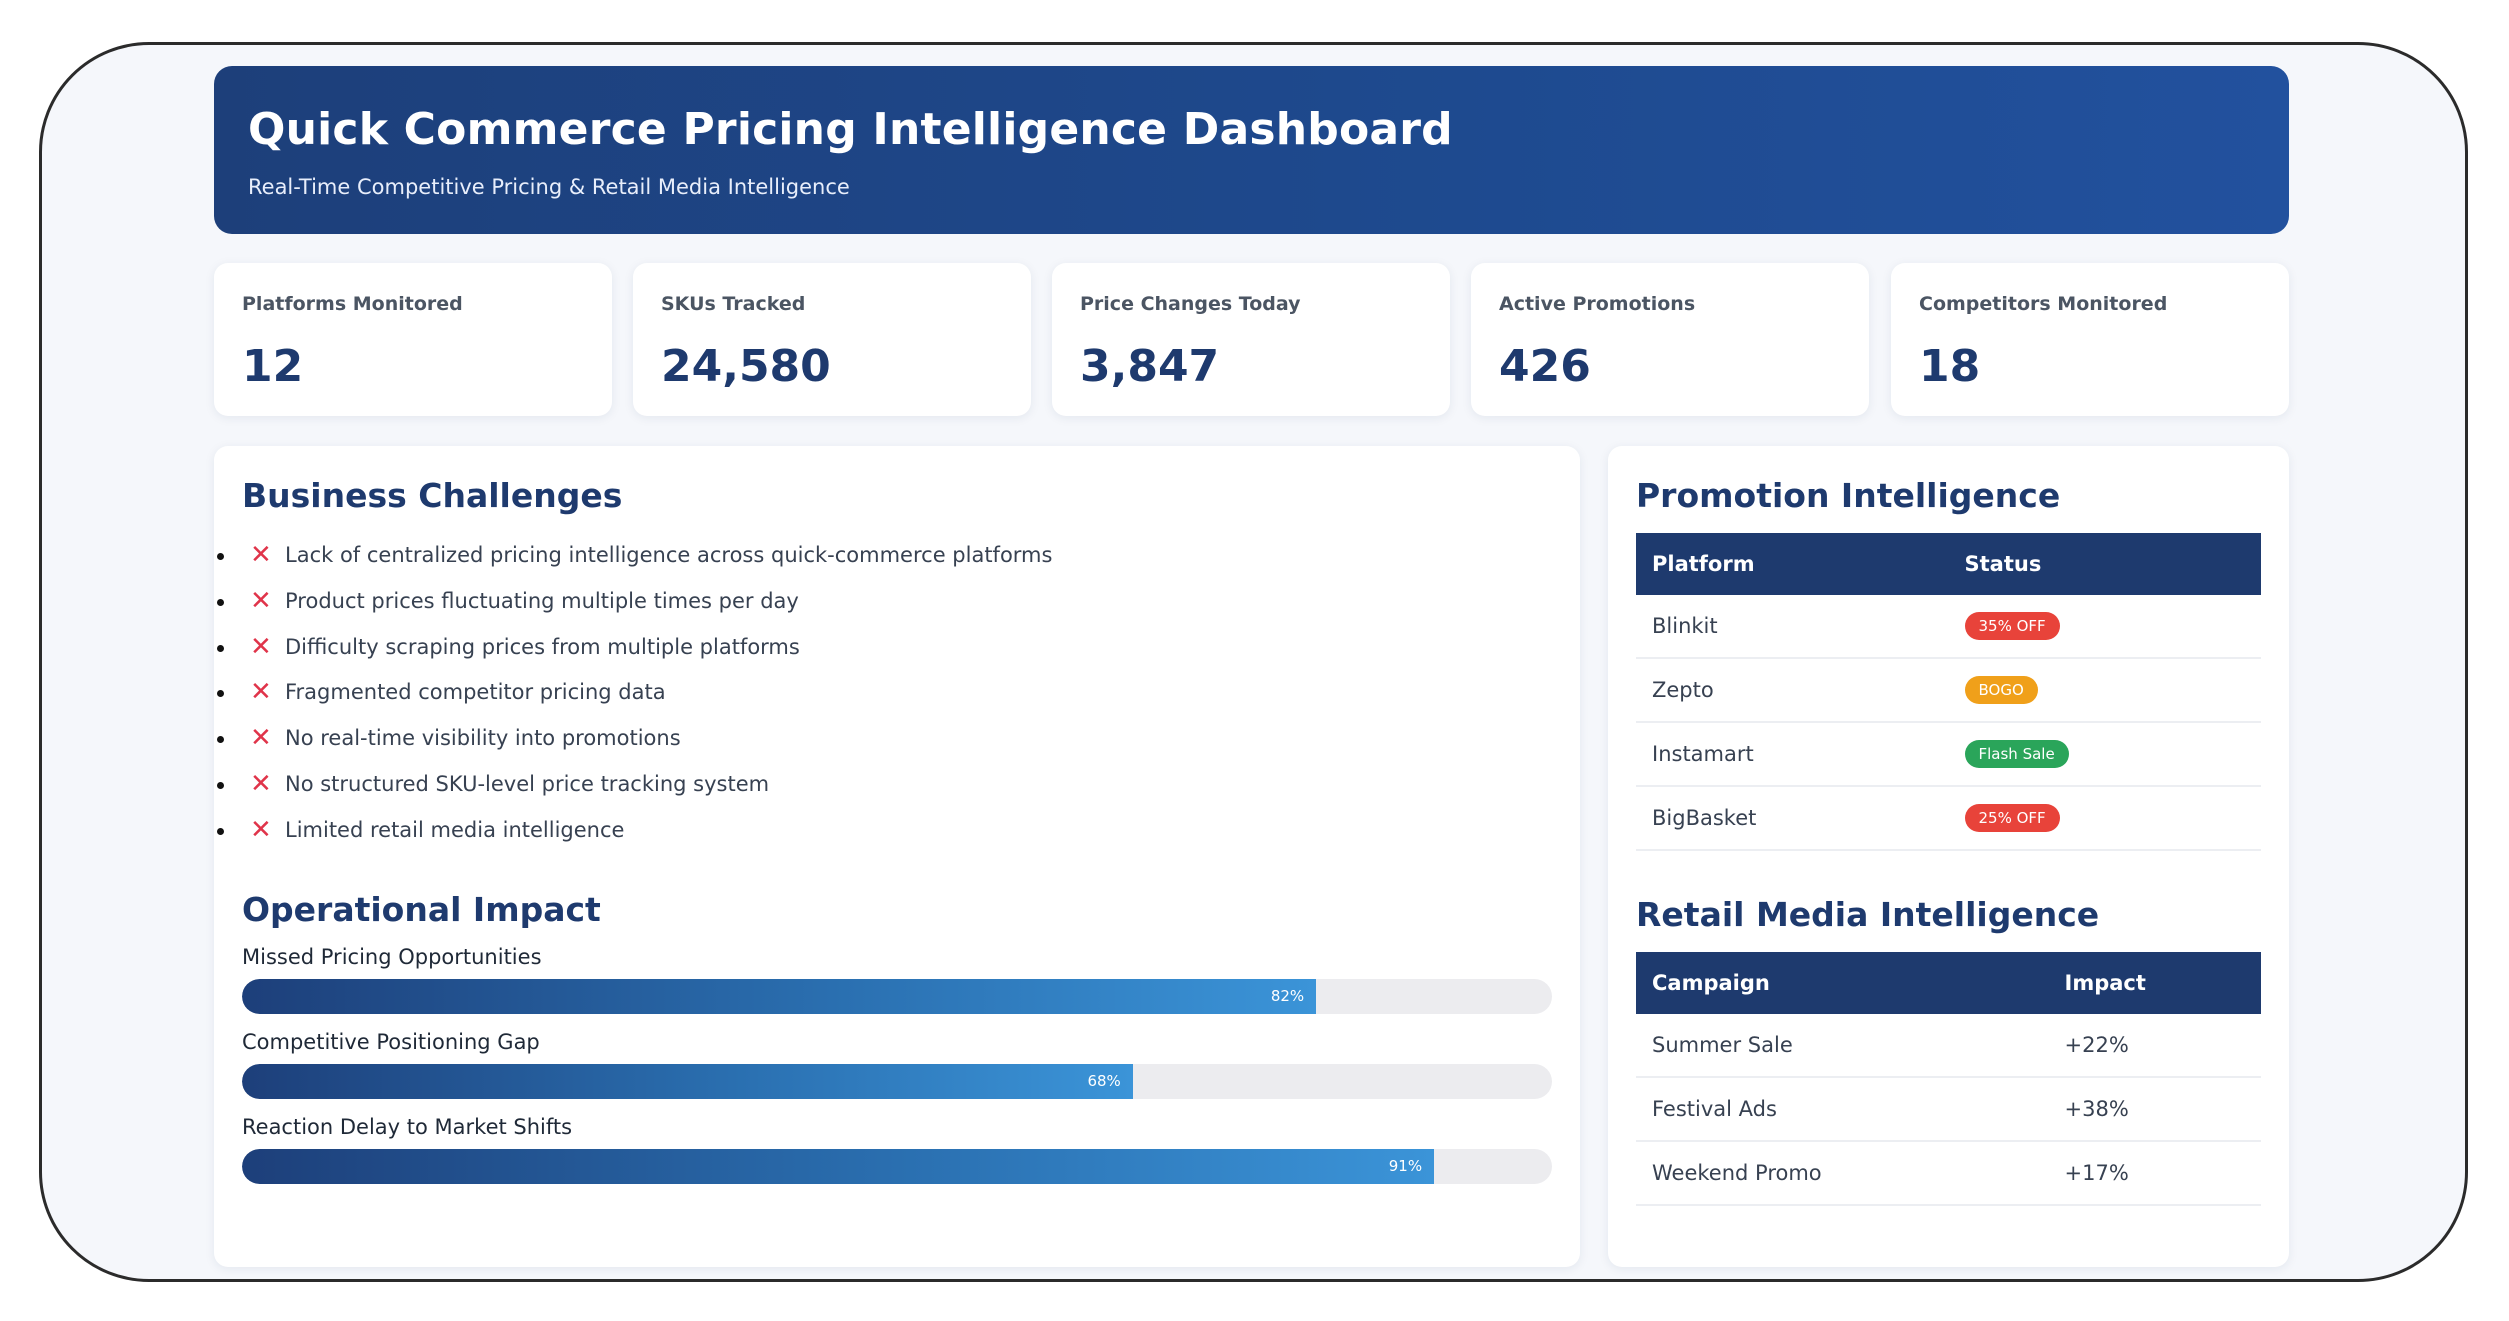 The image size is (2509, 1321). Describe the element at coordinates (1190, 304) in the screenshot. I see `kpi-label: Price Changes Today` at that location.